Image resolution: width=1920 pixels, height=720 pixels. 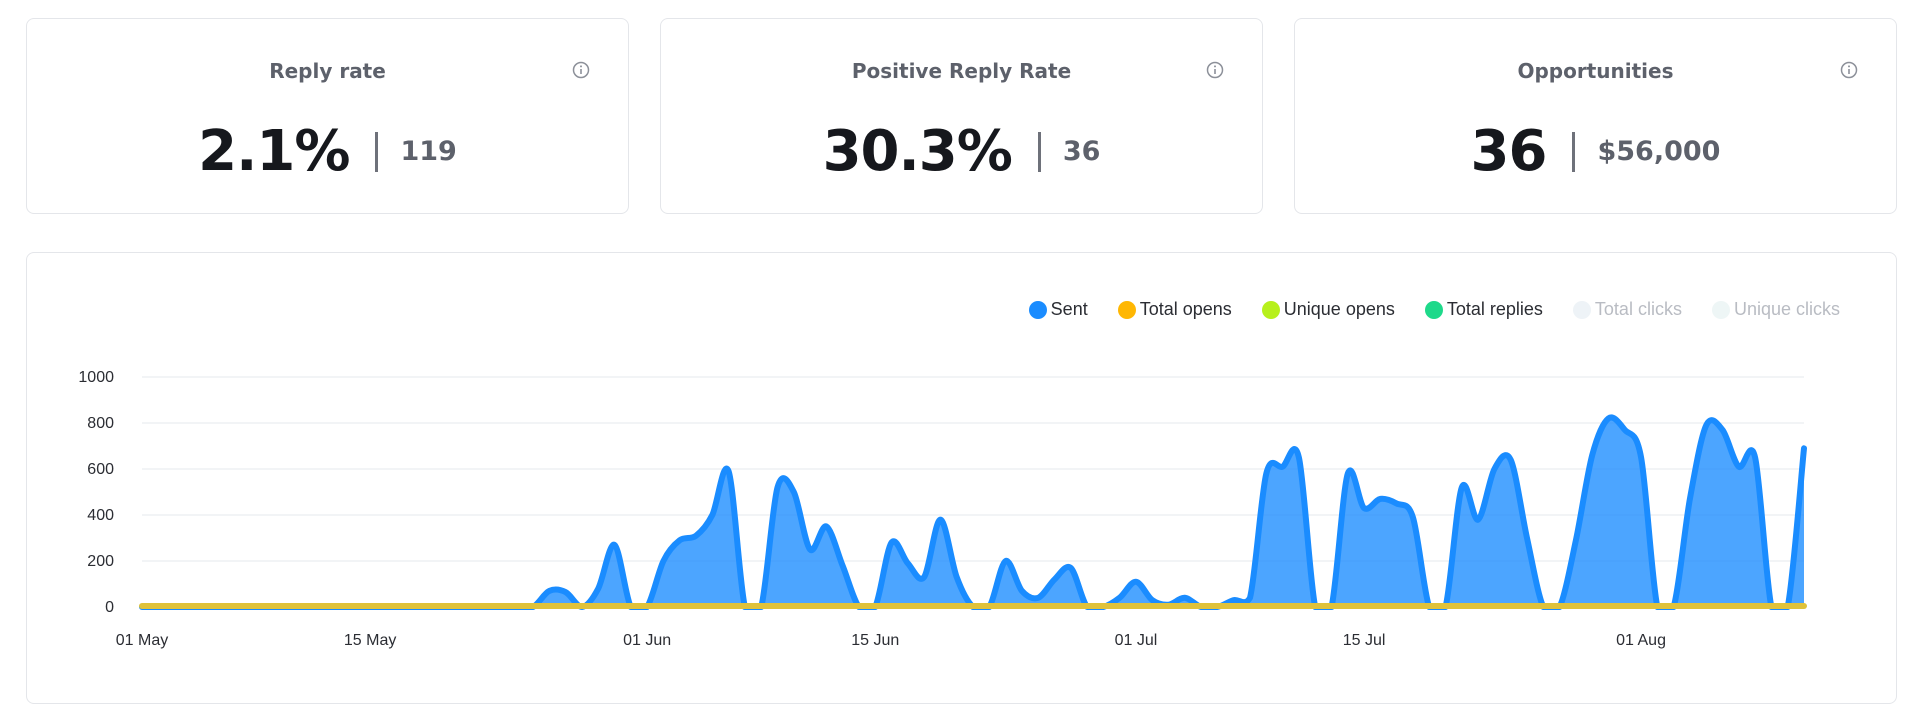 I want to click on y-tick-label: 800, so click(x=100, y=423).